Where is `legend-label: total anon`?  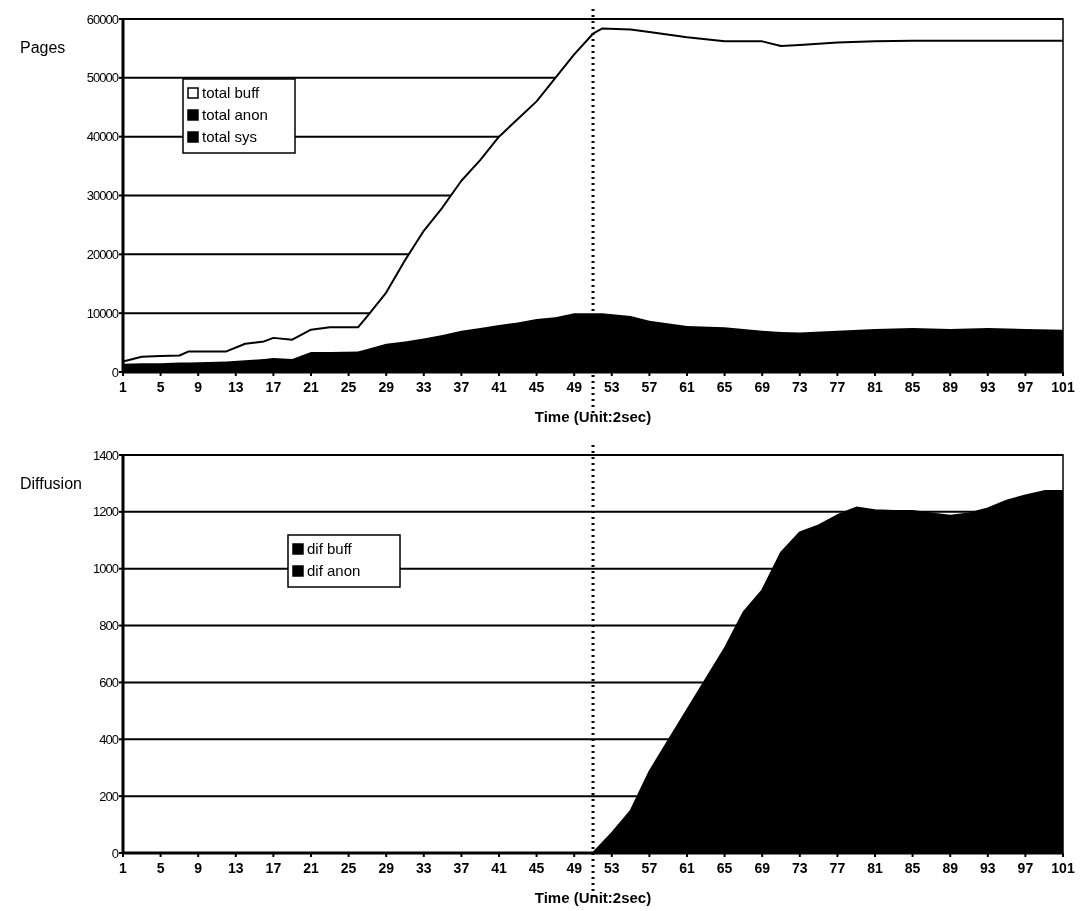 legend-label: total anon is located at coordinates (235, 114).